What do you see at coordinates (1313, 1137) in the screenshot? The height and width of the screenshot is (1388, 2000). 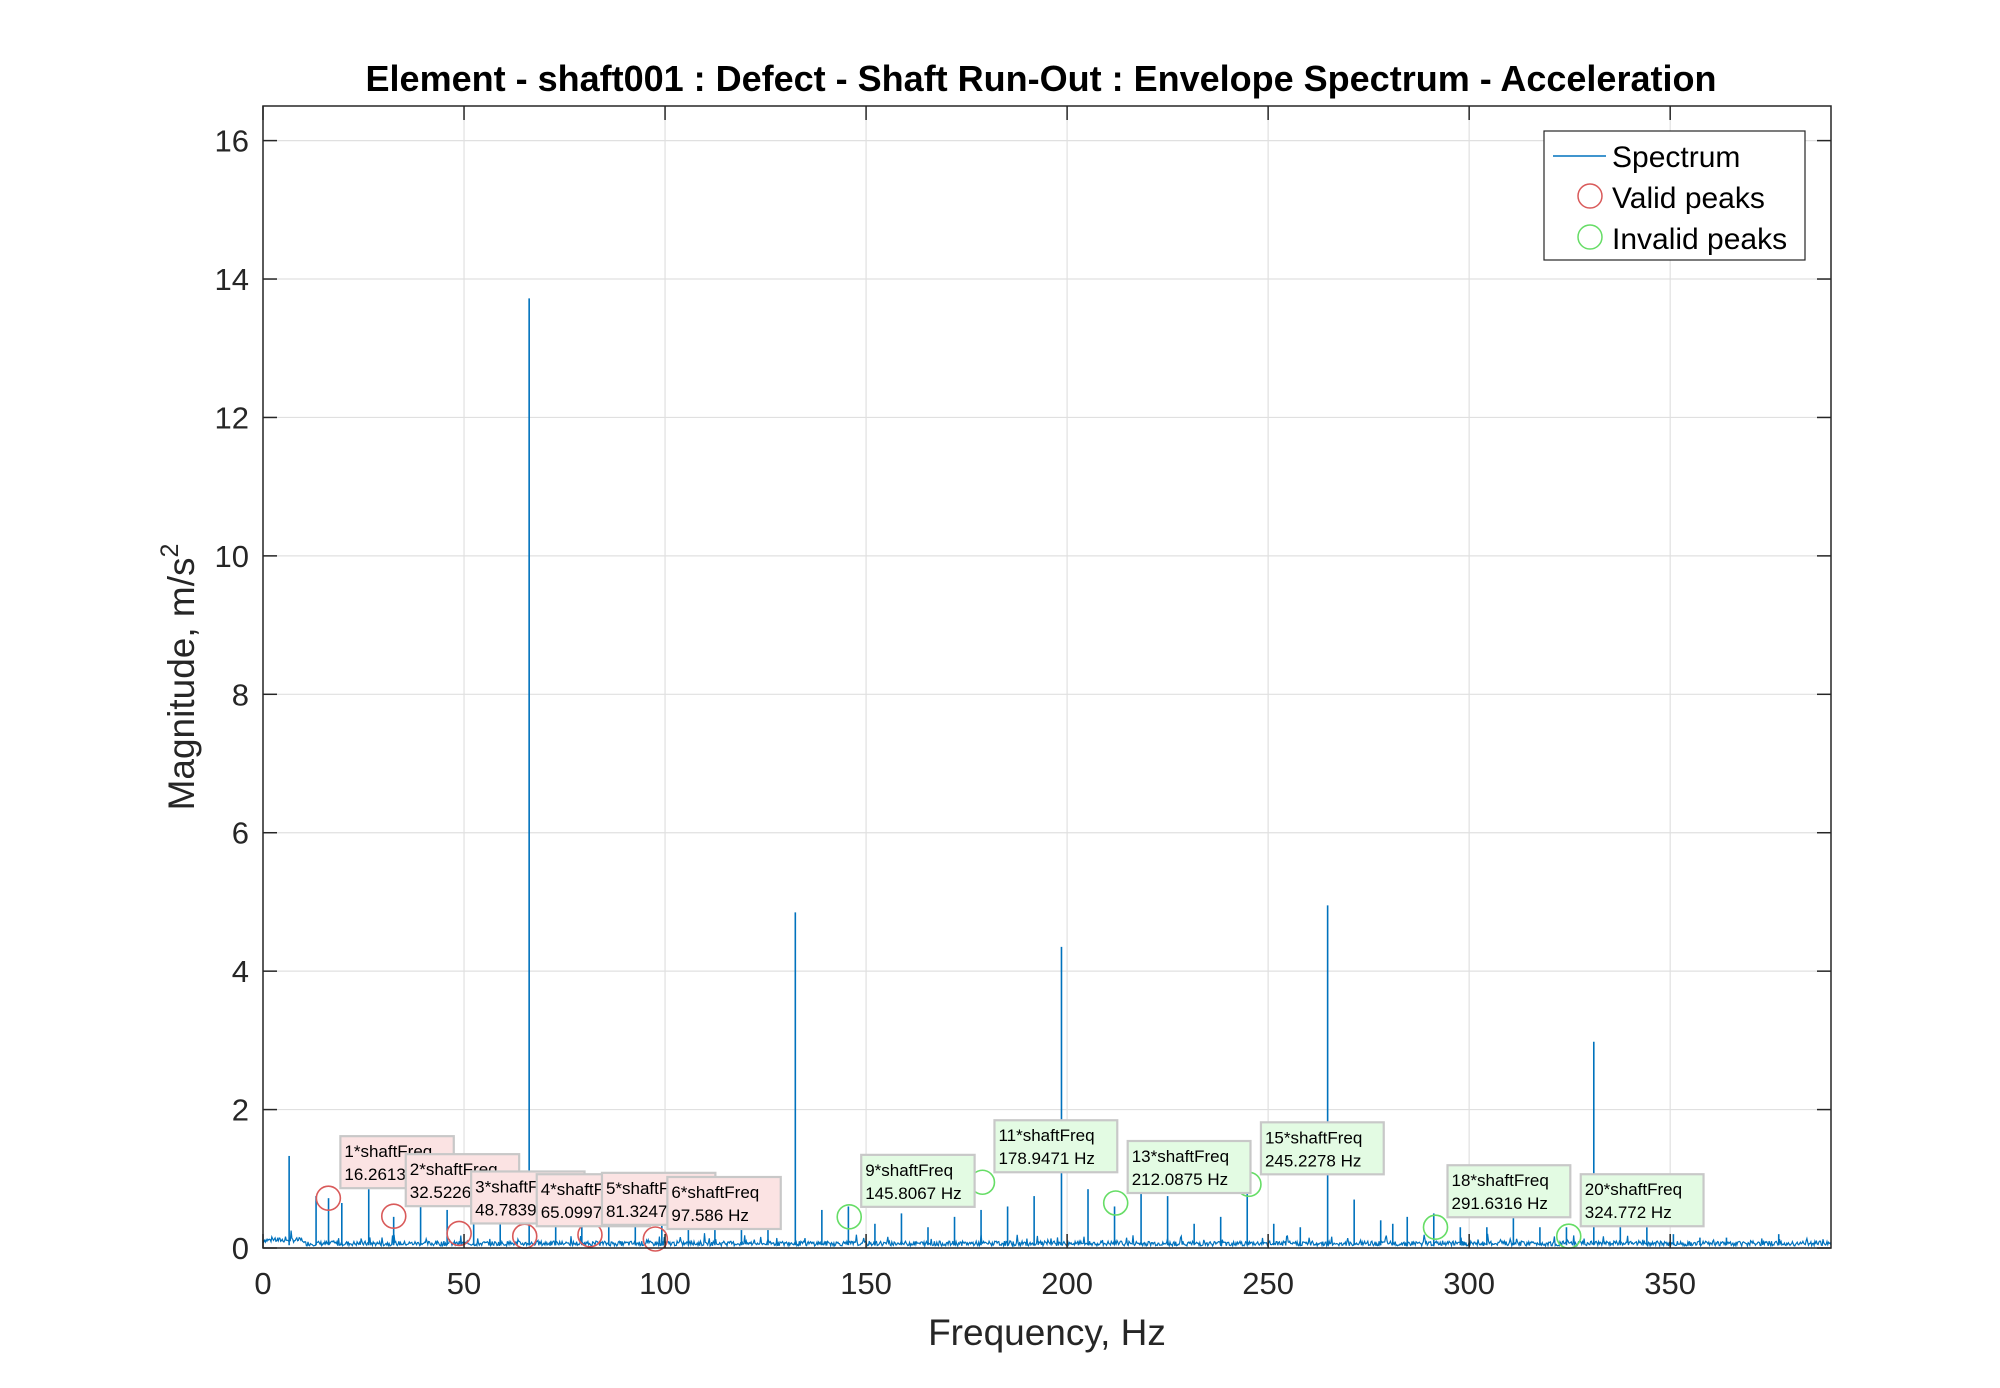 I see `invalid-annotation-harmonic: 15*shaftFreq` at bounding box center [1313, 1137].